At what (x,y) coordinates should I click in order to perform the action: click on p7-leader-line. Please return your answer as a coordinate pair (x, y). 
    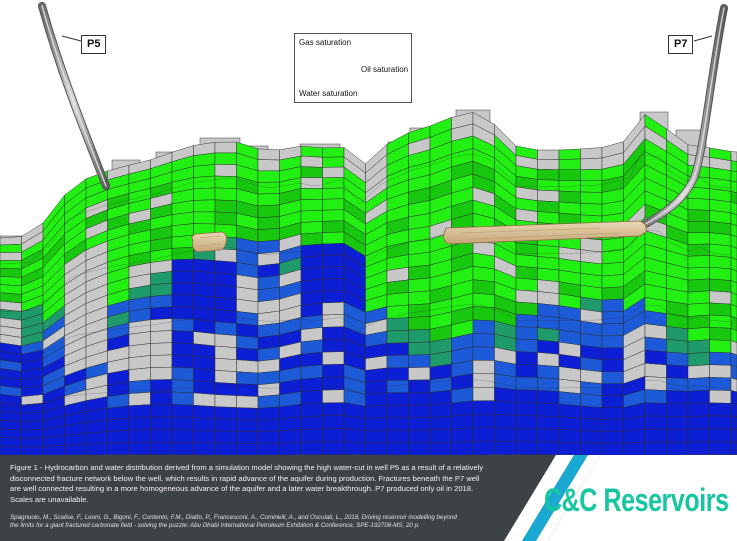
    Looking at the image, I should click on (703, 38).